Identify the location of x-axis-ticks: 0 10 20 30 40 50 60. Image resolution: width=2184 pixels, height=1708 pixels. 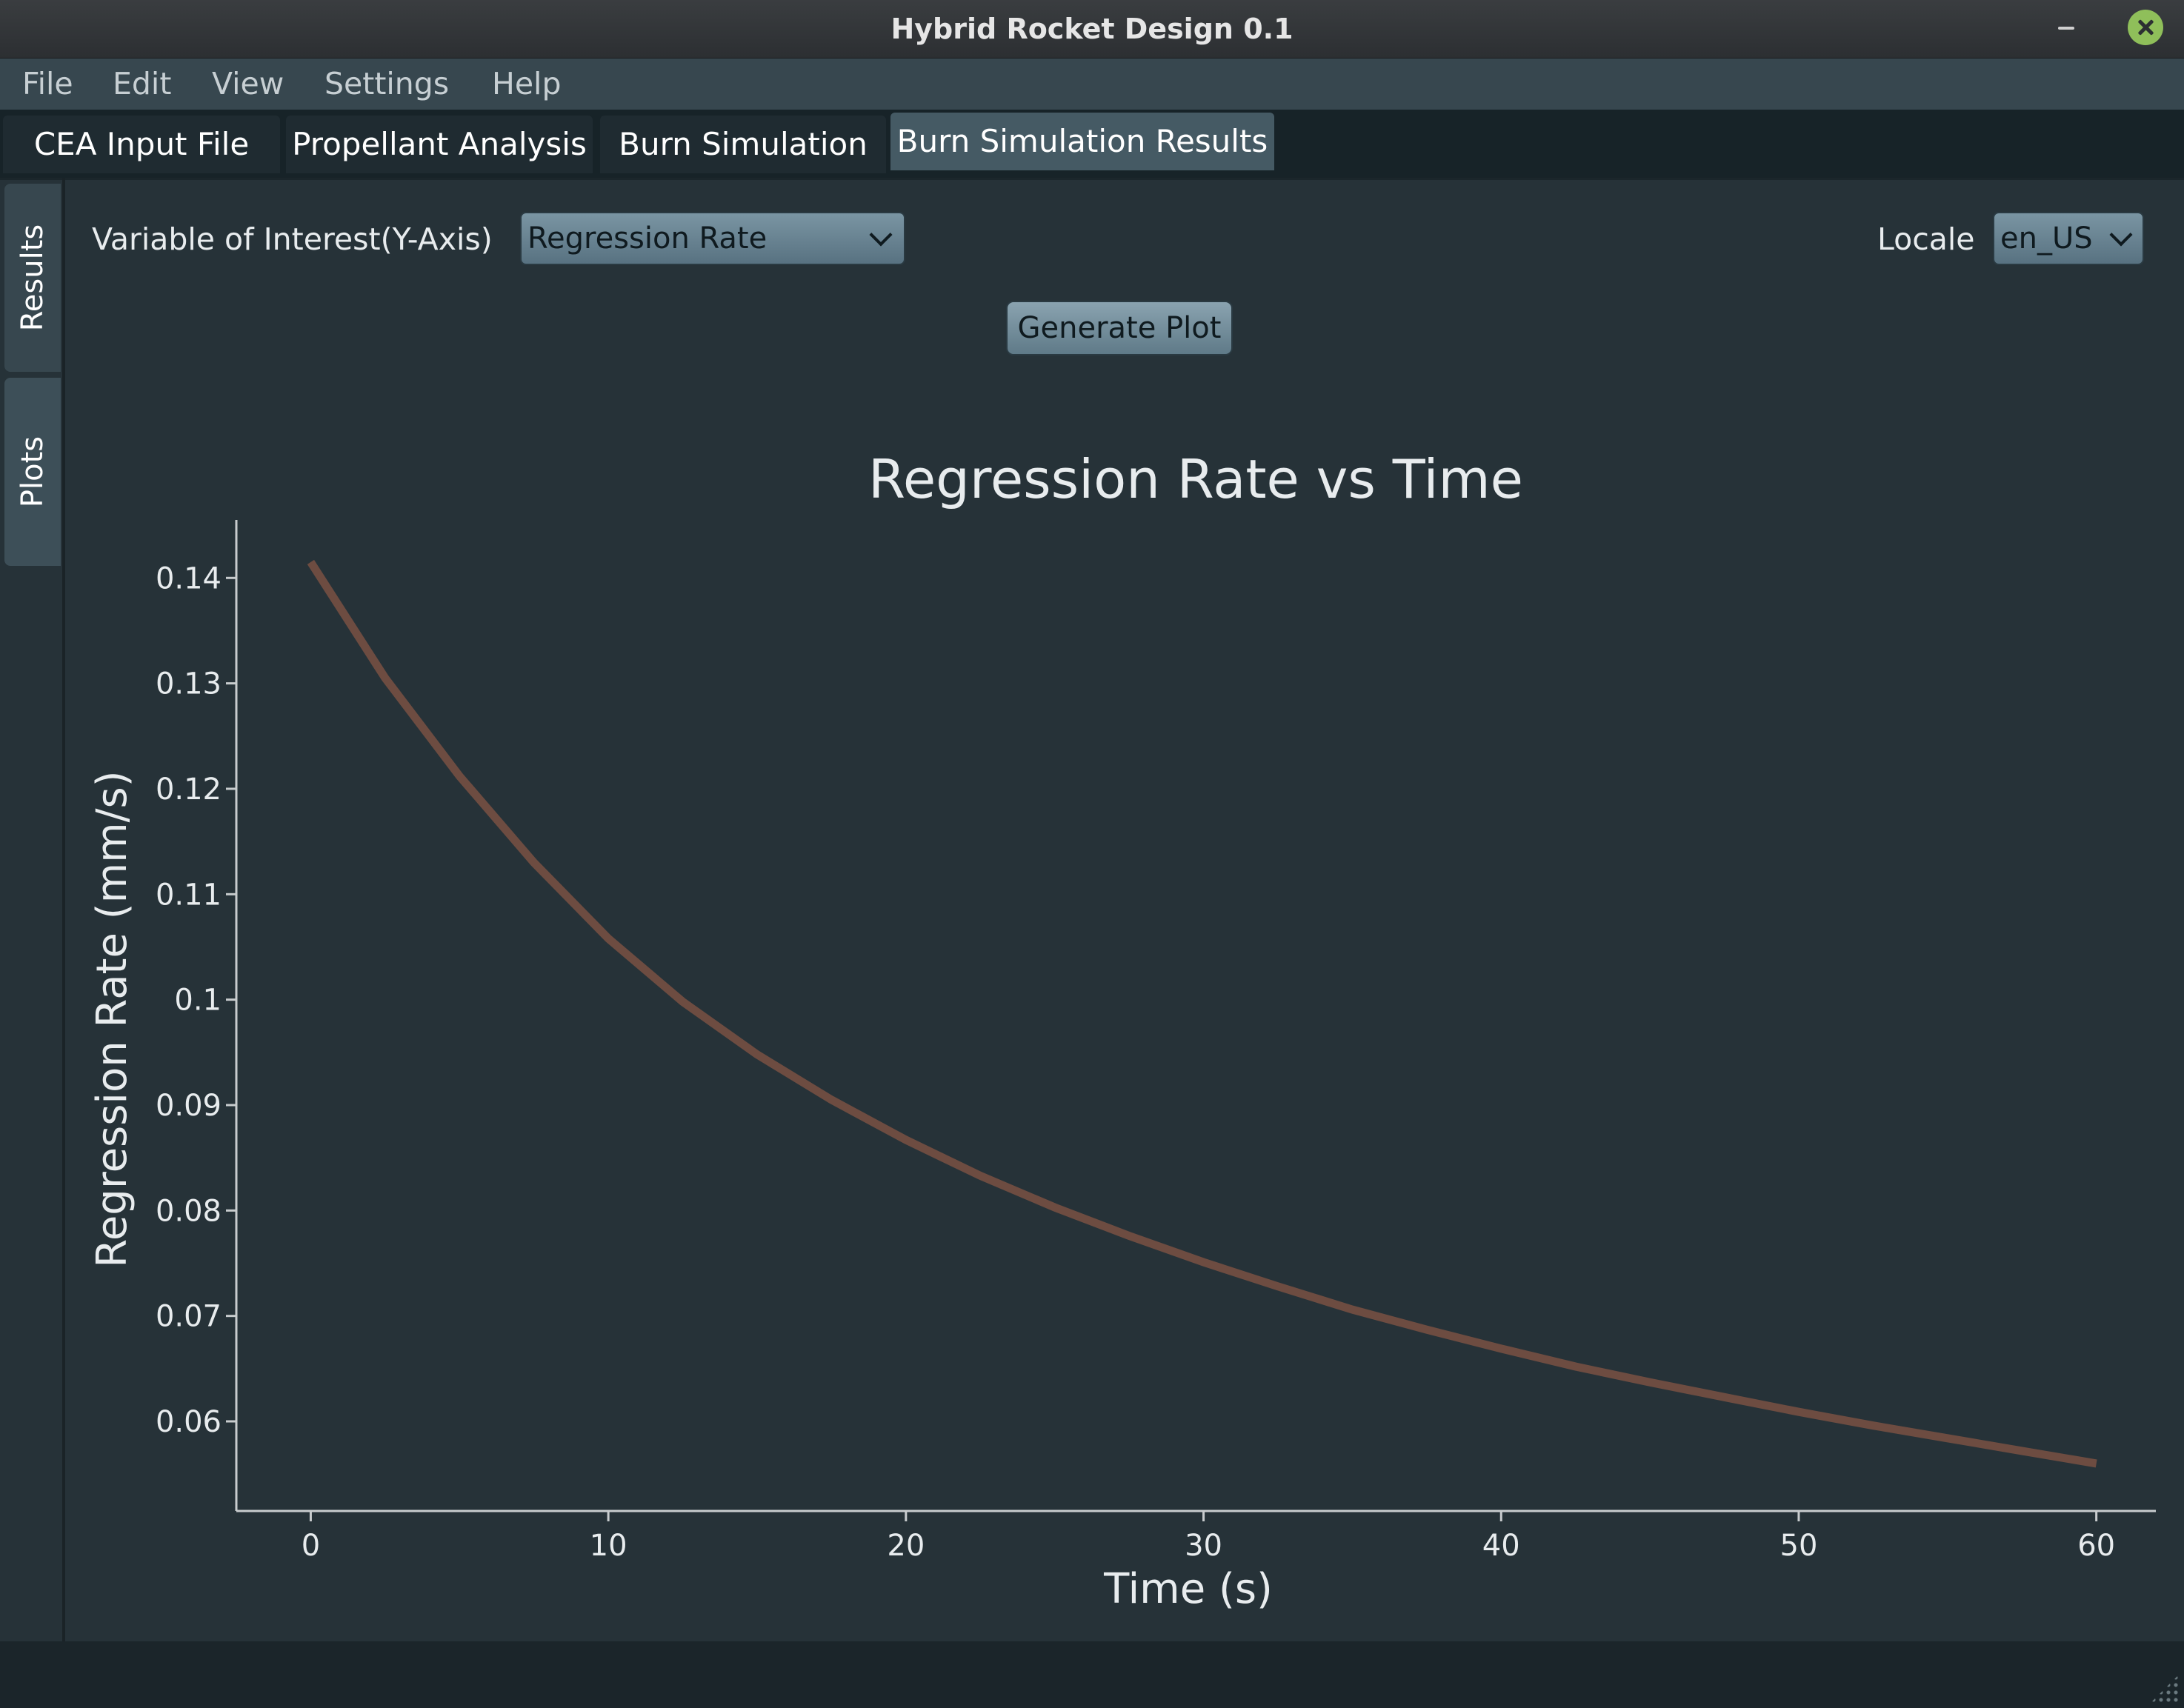
(1208, 1537).